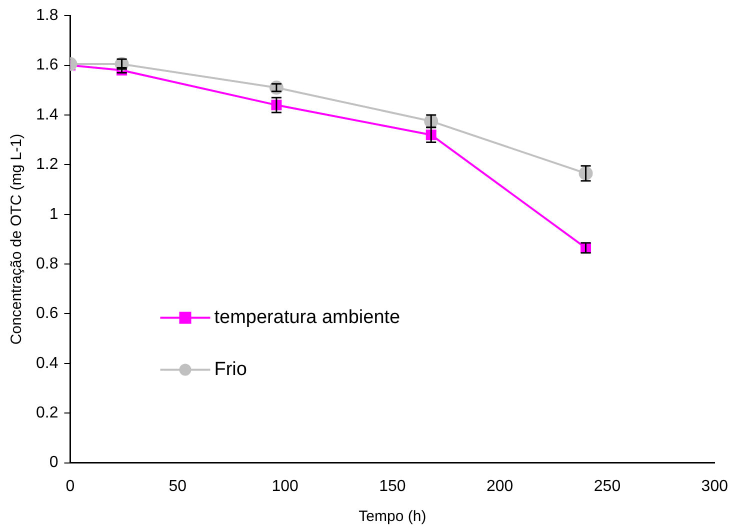  Describe the element at coordinates (230, 369) in the screenshot. I see `legend-label: Frio` at that location.